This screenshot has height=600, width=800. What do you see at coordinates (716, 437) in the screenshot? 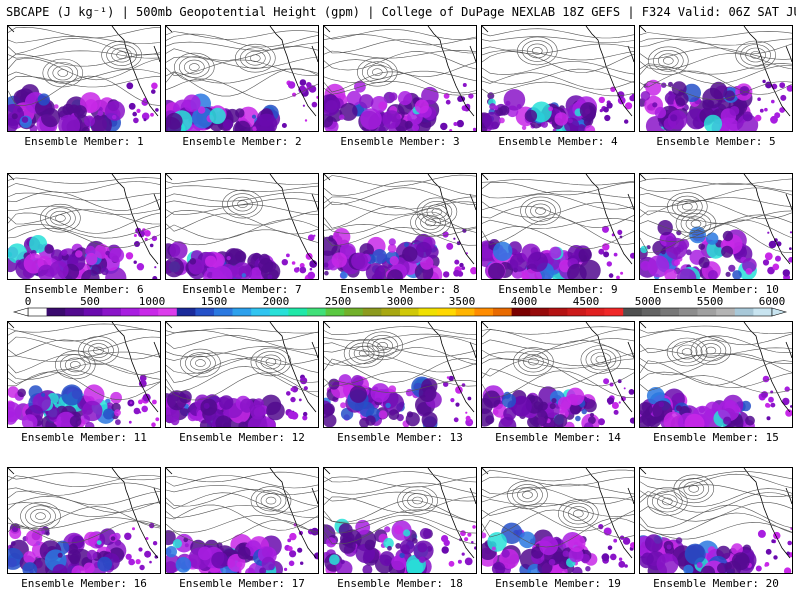
I see `ensemble-member-label: Ensemble Member: 15` at bounding box center [716, 437].